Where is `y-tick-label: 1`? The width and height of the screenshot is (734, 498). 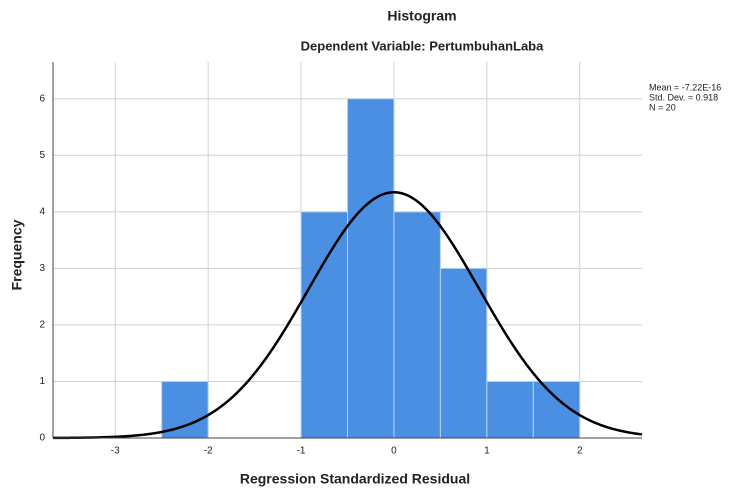 y-tick-label: 1 is located at coordinates (42, 381).